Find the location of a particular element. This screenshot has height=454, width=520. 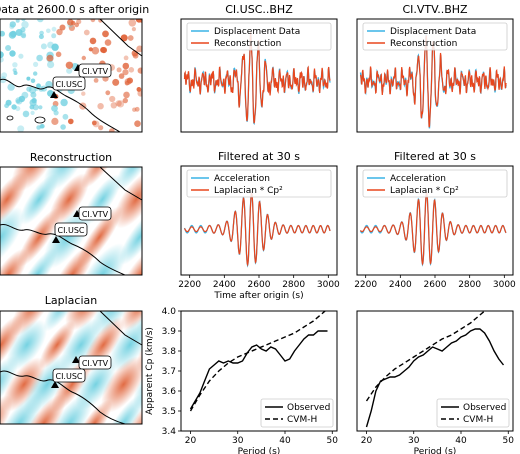

chart-vtv-apparent-velocity: 20 30 40 50 Period (s) Observed CVM-H is located at coordinates (435, 382).